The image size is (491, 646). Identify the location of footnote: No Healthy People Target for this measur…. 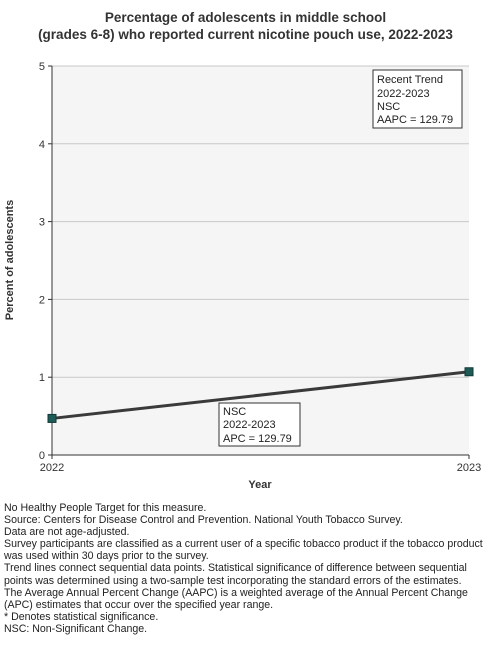
(105, 508).